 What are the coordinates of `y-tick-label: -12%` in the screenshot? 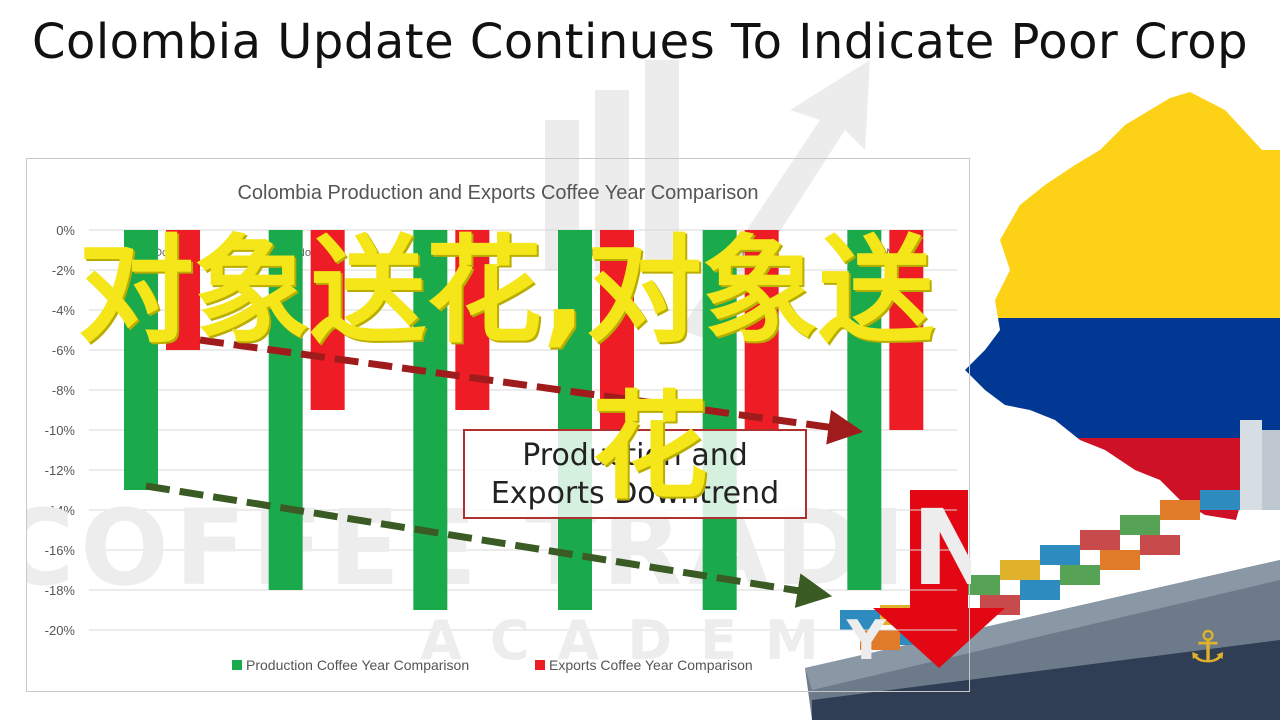 It's located at (60, 470).